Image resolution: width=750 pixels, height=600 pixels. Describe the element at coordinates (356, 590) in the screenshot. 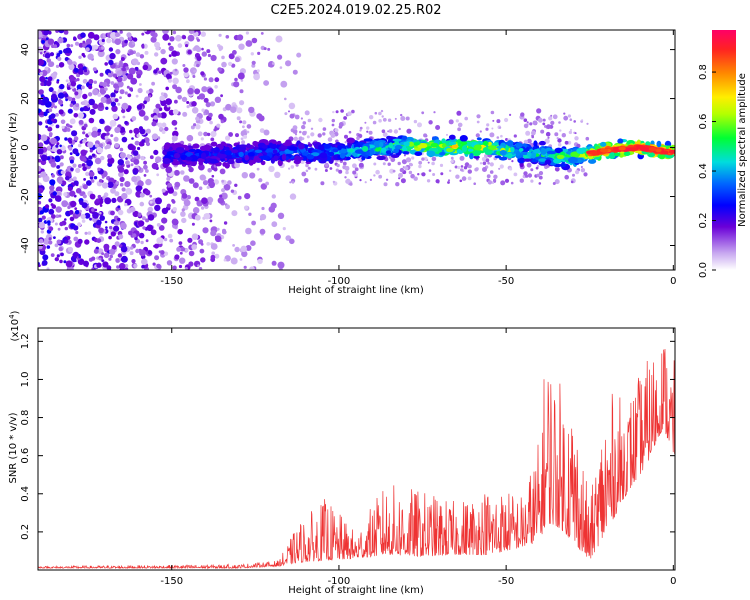

I see `snr-xlabel: Height of straight line (km)` at that location.